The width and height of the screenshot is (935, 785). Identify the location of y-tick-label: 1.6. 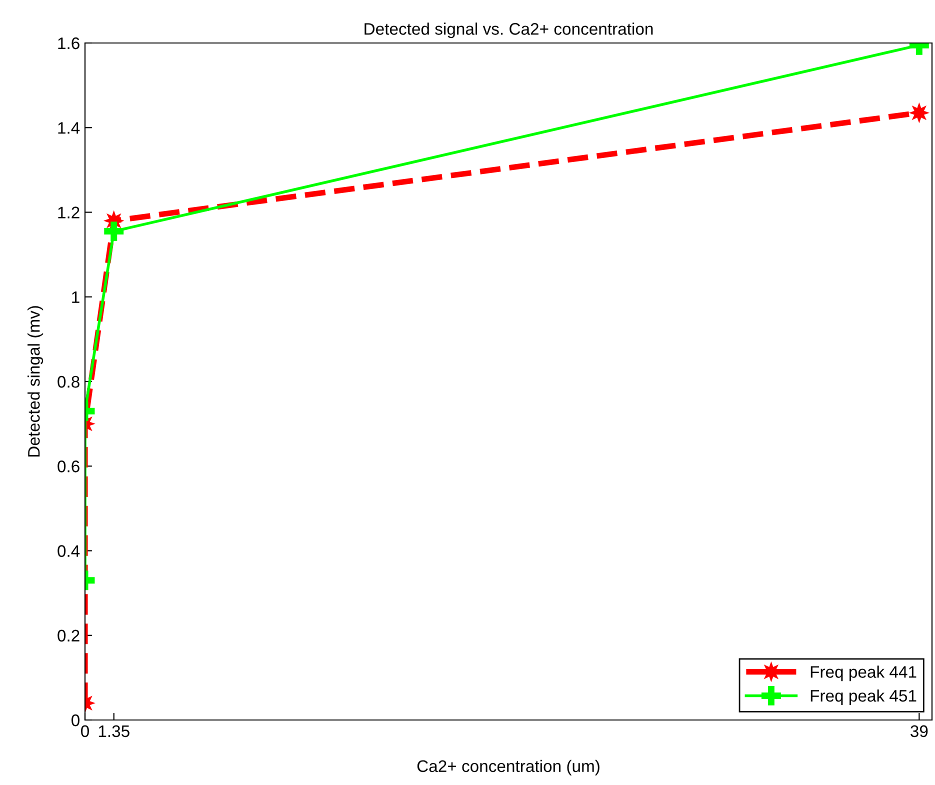
(69, 43).